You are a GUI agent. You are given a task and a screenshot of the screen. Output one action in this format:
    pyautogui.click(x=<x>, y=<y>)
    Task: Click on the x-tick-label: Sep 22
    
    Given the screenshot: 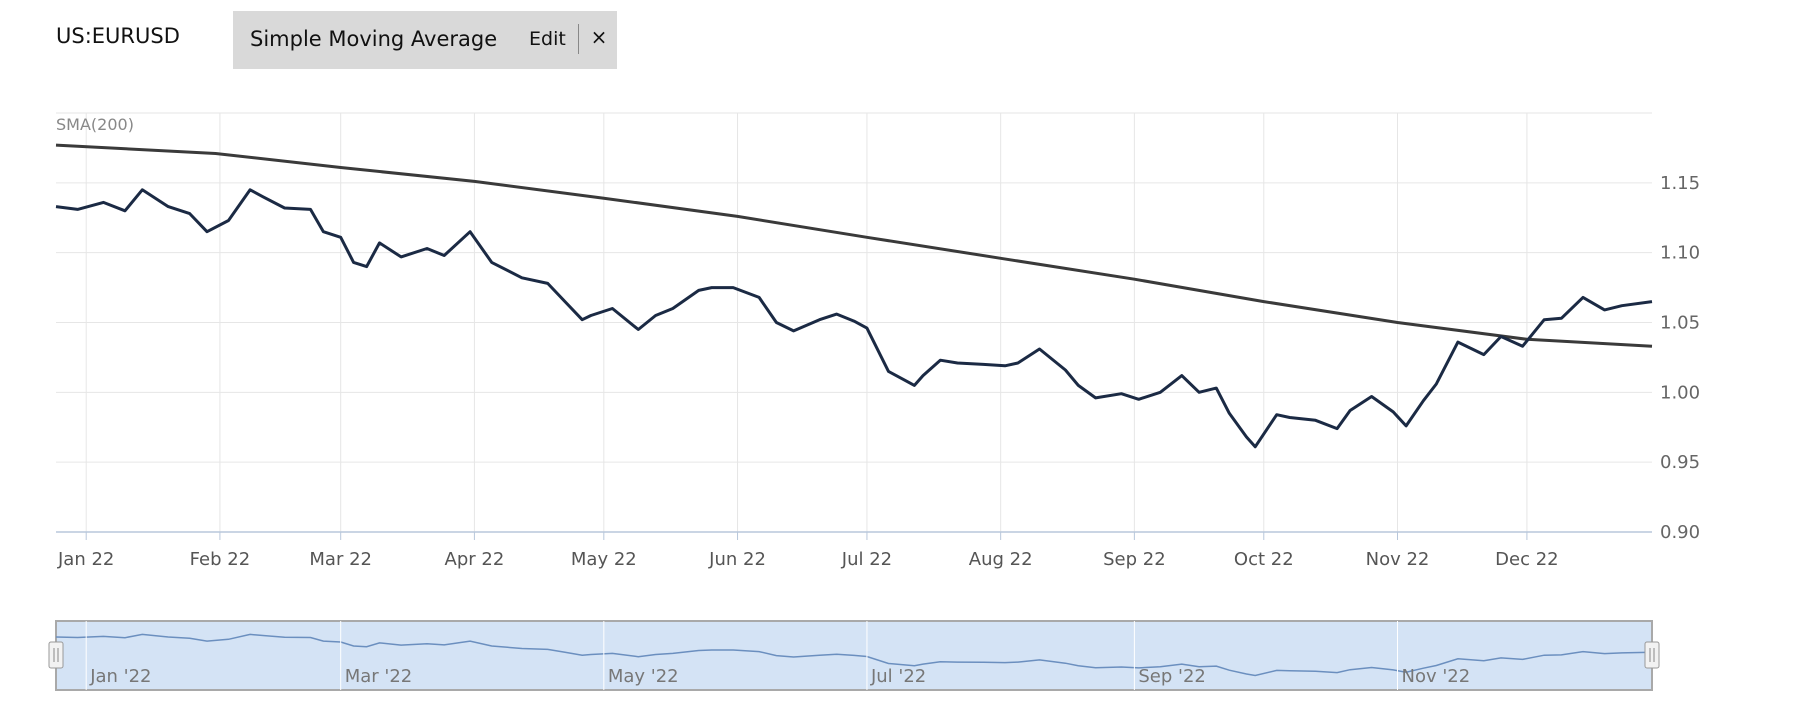 What is the action you would take?
    pyautogui.click(x=1134, y=559)
    